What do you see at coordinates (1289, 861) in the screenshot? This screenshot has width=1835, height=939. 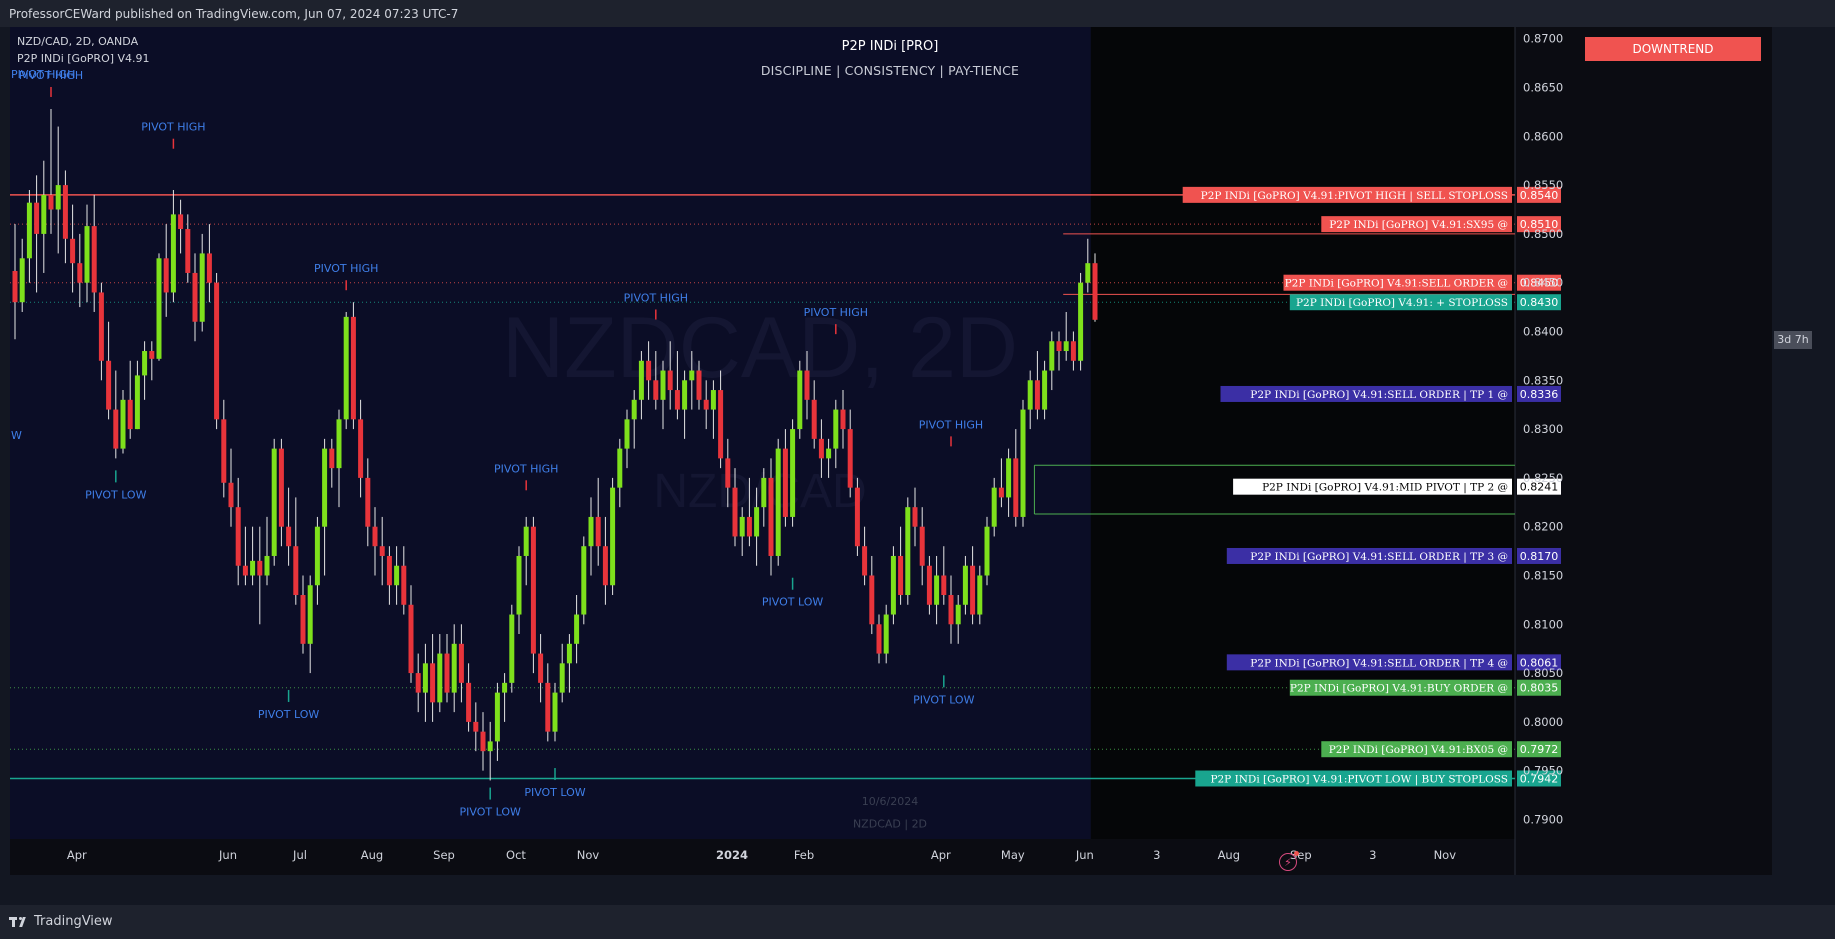 I see `lightning-icon: ⚡` at bounding box center [1289, 861].